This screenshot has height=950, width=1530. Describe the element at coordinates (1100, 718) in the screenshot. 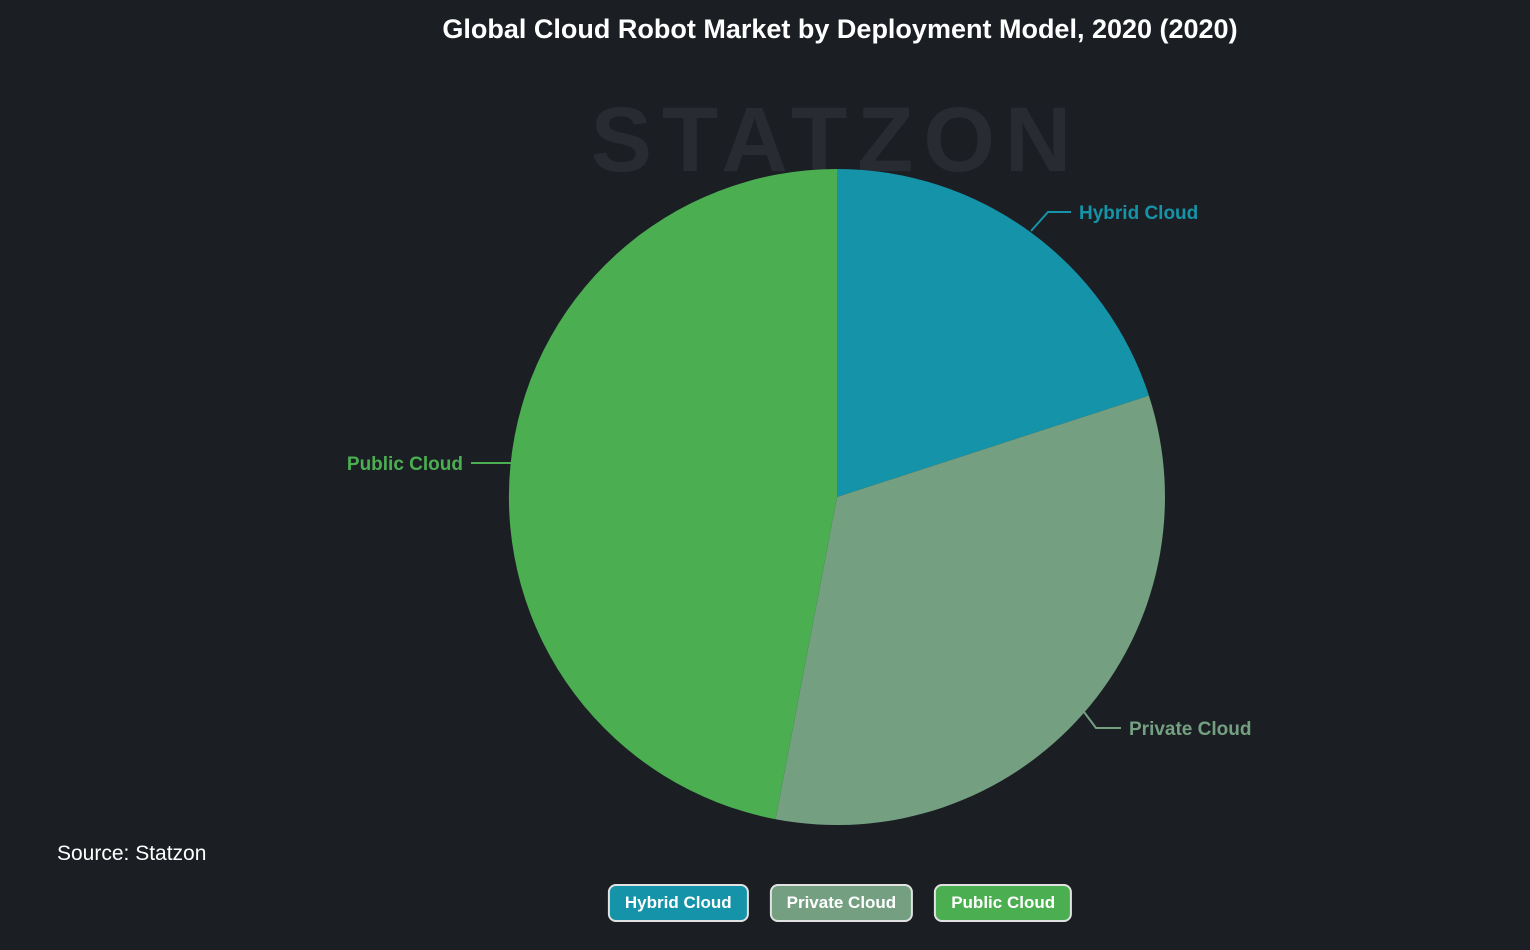

I see `connector-private-cloud` at that location.